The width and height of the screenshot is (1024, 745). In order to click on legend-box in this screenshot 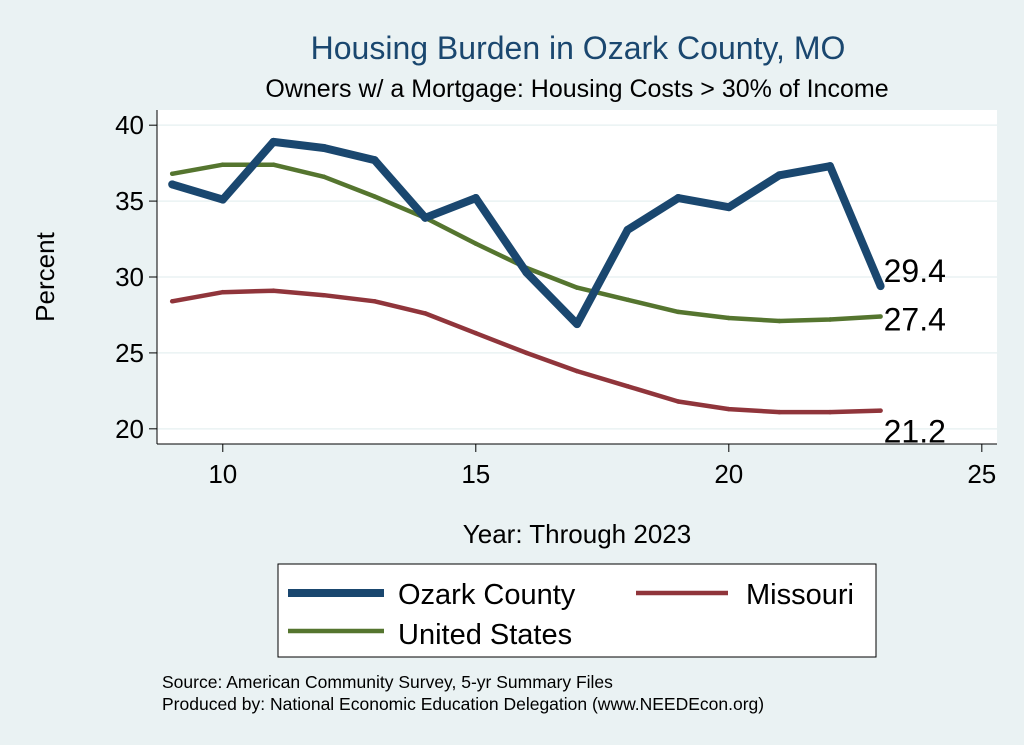, I will do `click(577, 610)`.